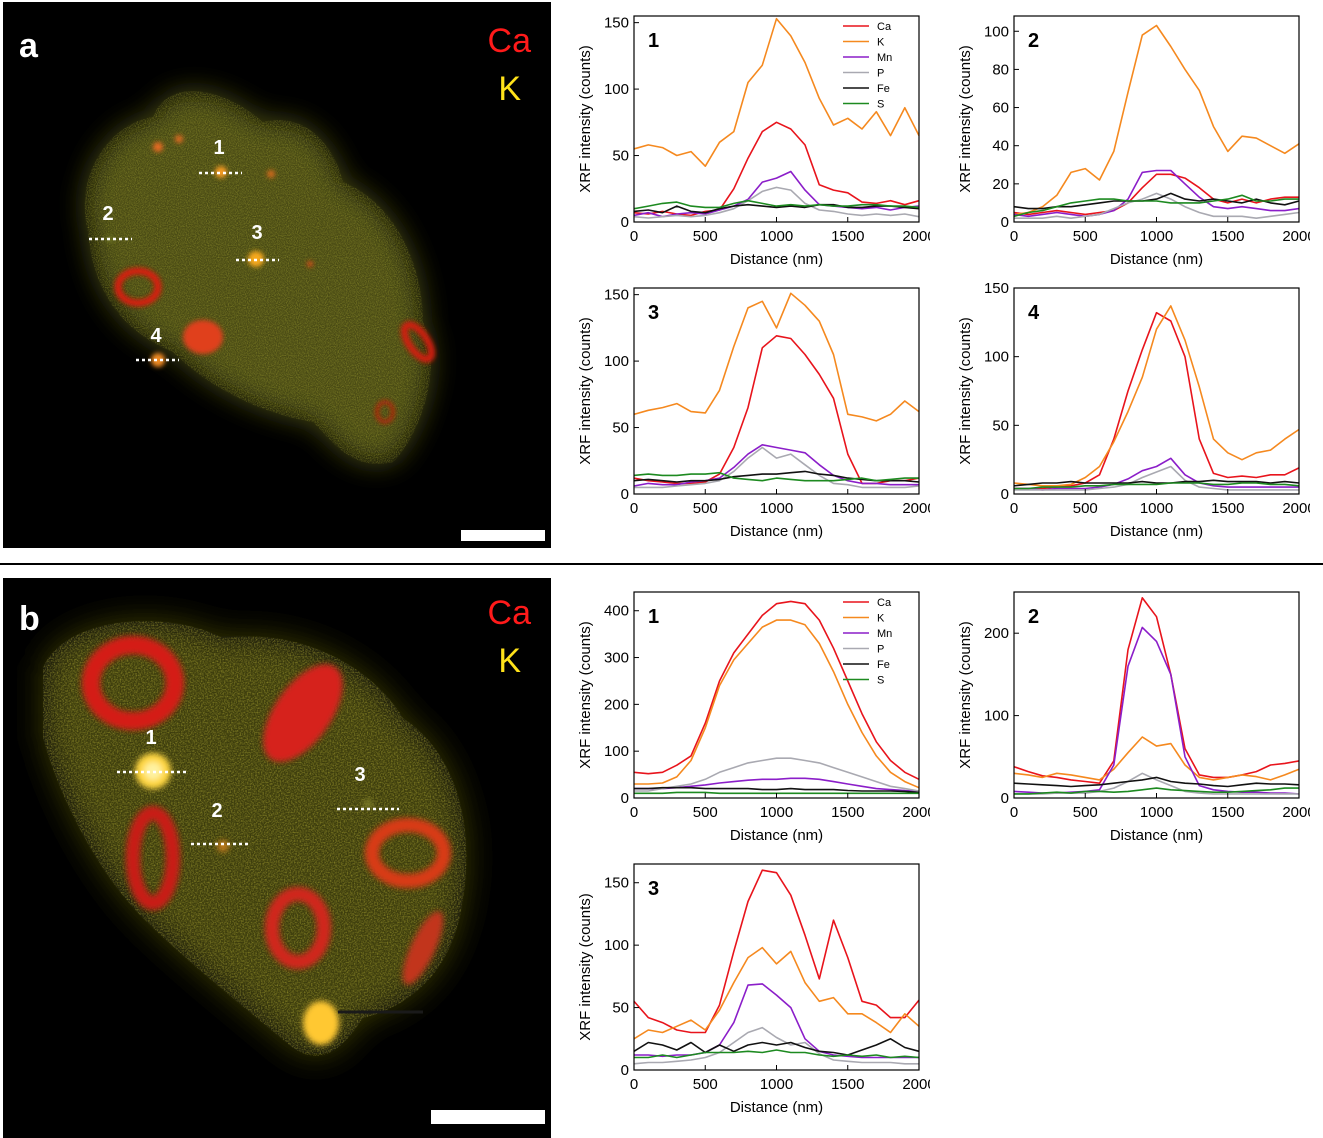 The image size is (1323, 1138). Describe the element at coordinates (1000, 69) in the screenshot. I see `y-tick-label: 80` at that location.